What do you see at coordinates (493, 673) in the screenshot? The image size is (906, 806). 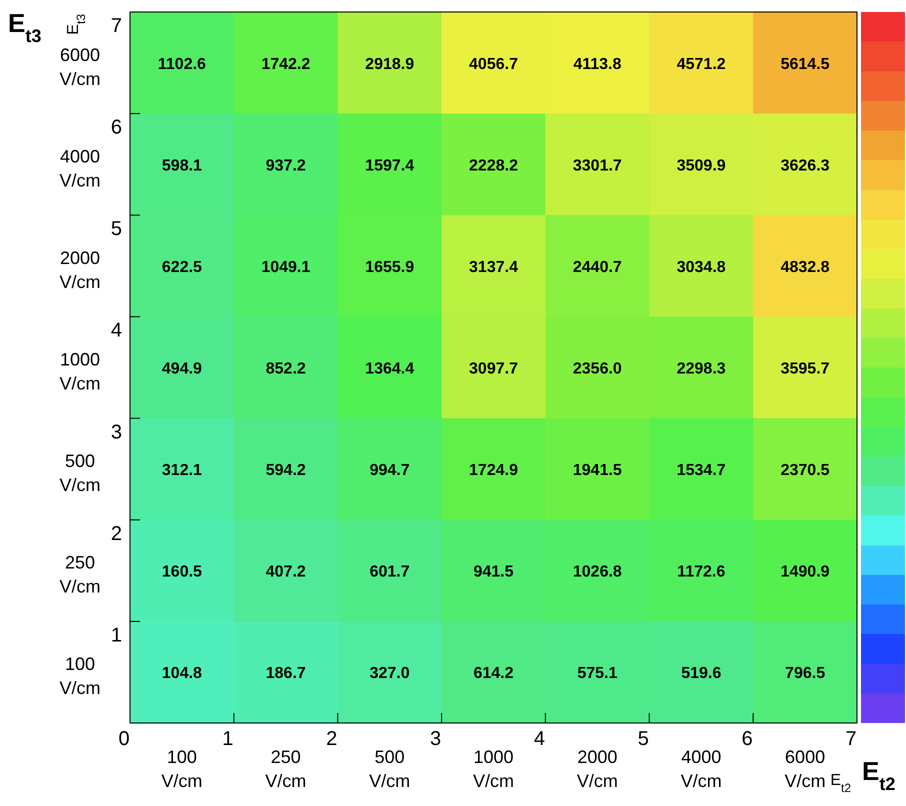 I see `data-label: 614.2` at bounding box center [493, 673].